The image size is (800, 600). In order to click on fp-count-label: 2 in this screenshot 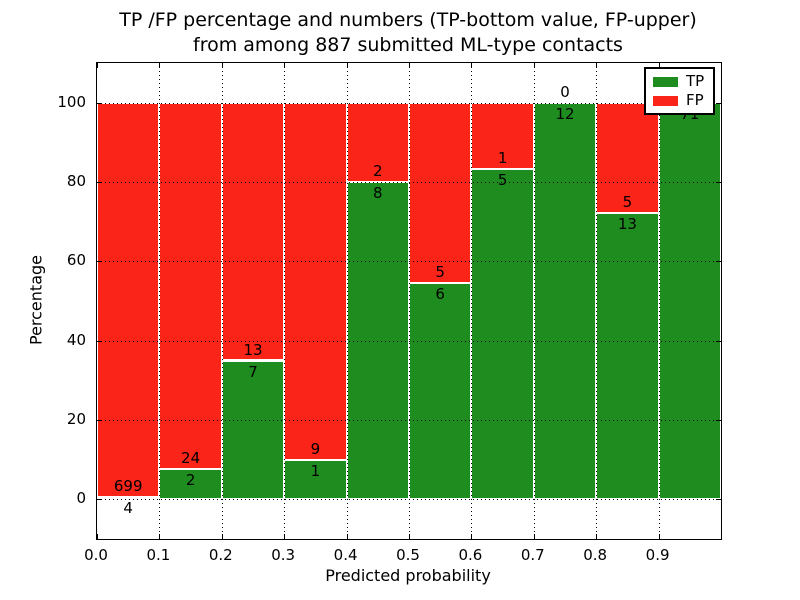, I will do `click(378, 171)`.